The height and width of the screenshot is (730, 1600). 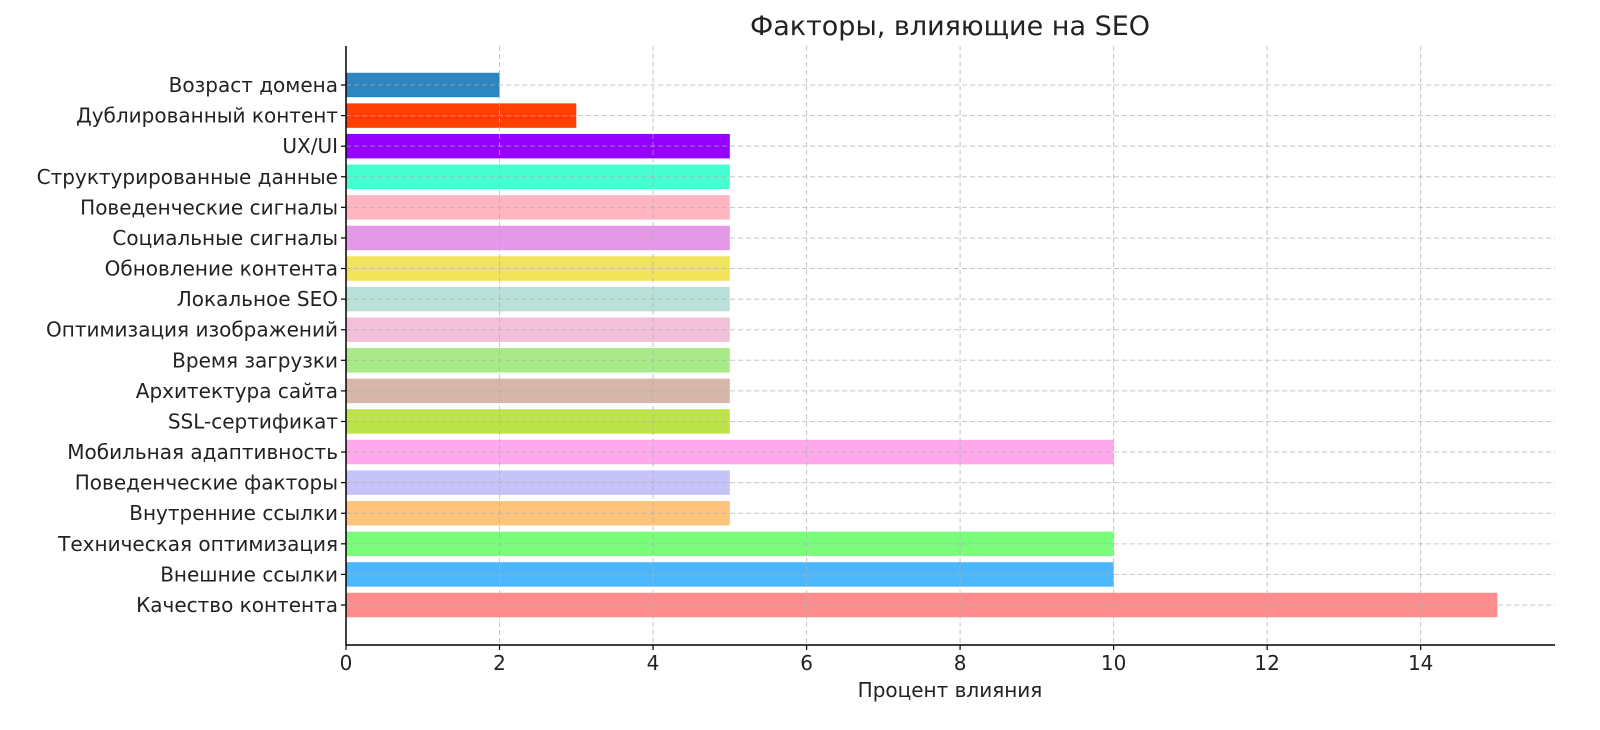 What do you see at coordinates (209, 207) in the screenshot?
I see `y-tick-label: Поведенческие сигналы` at bounding box center [209, 207].